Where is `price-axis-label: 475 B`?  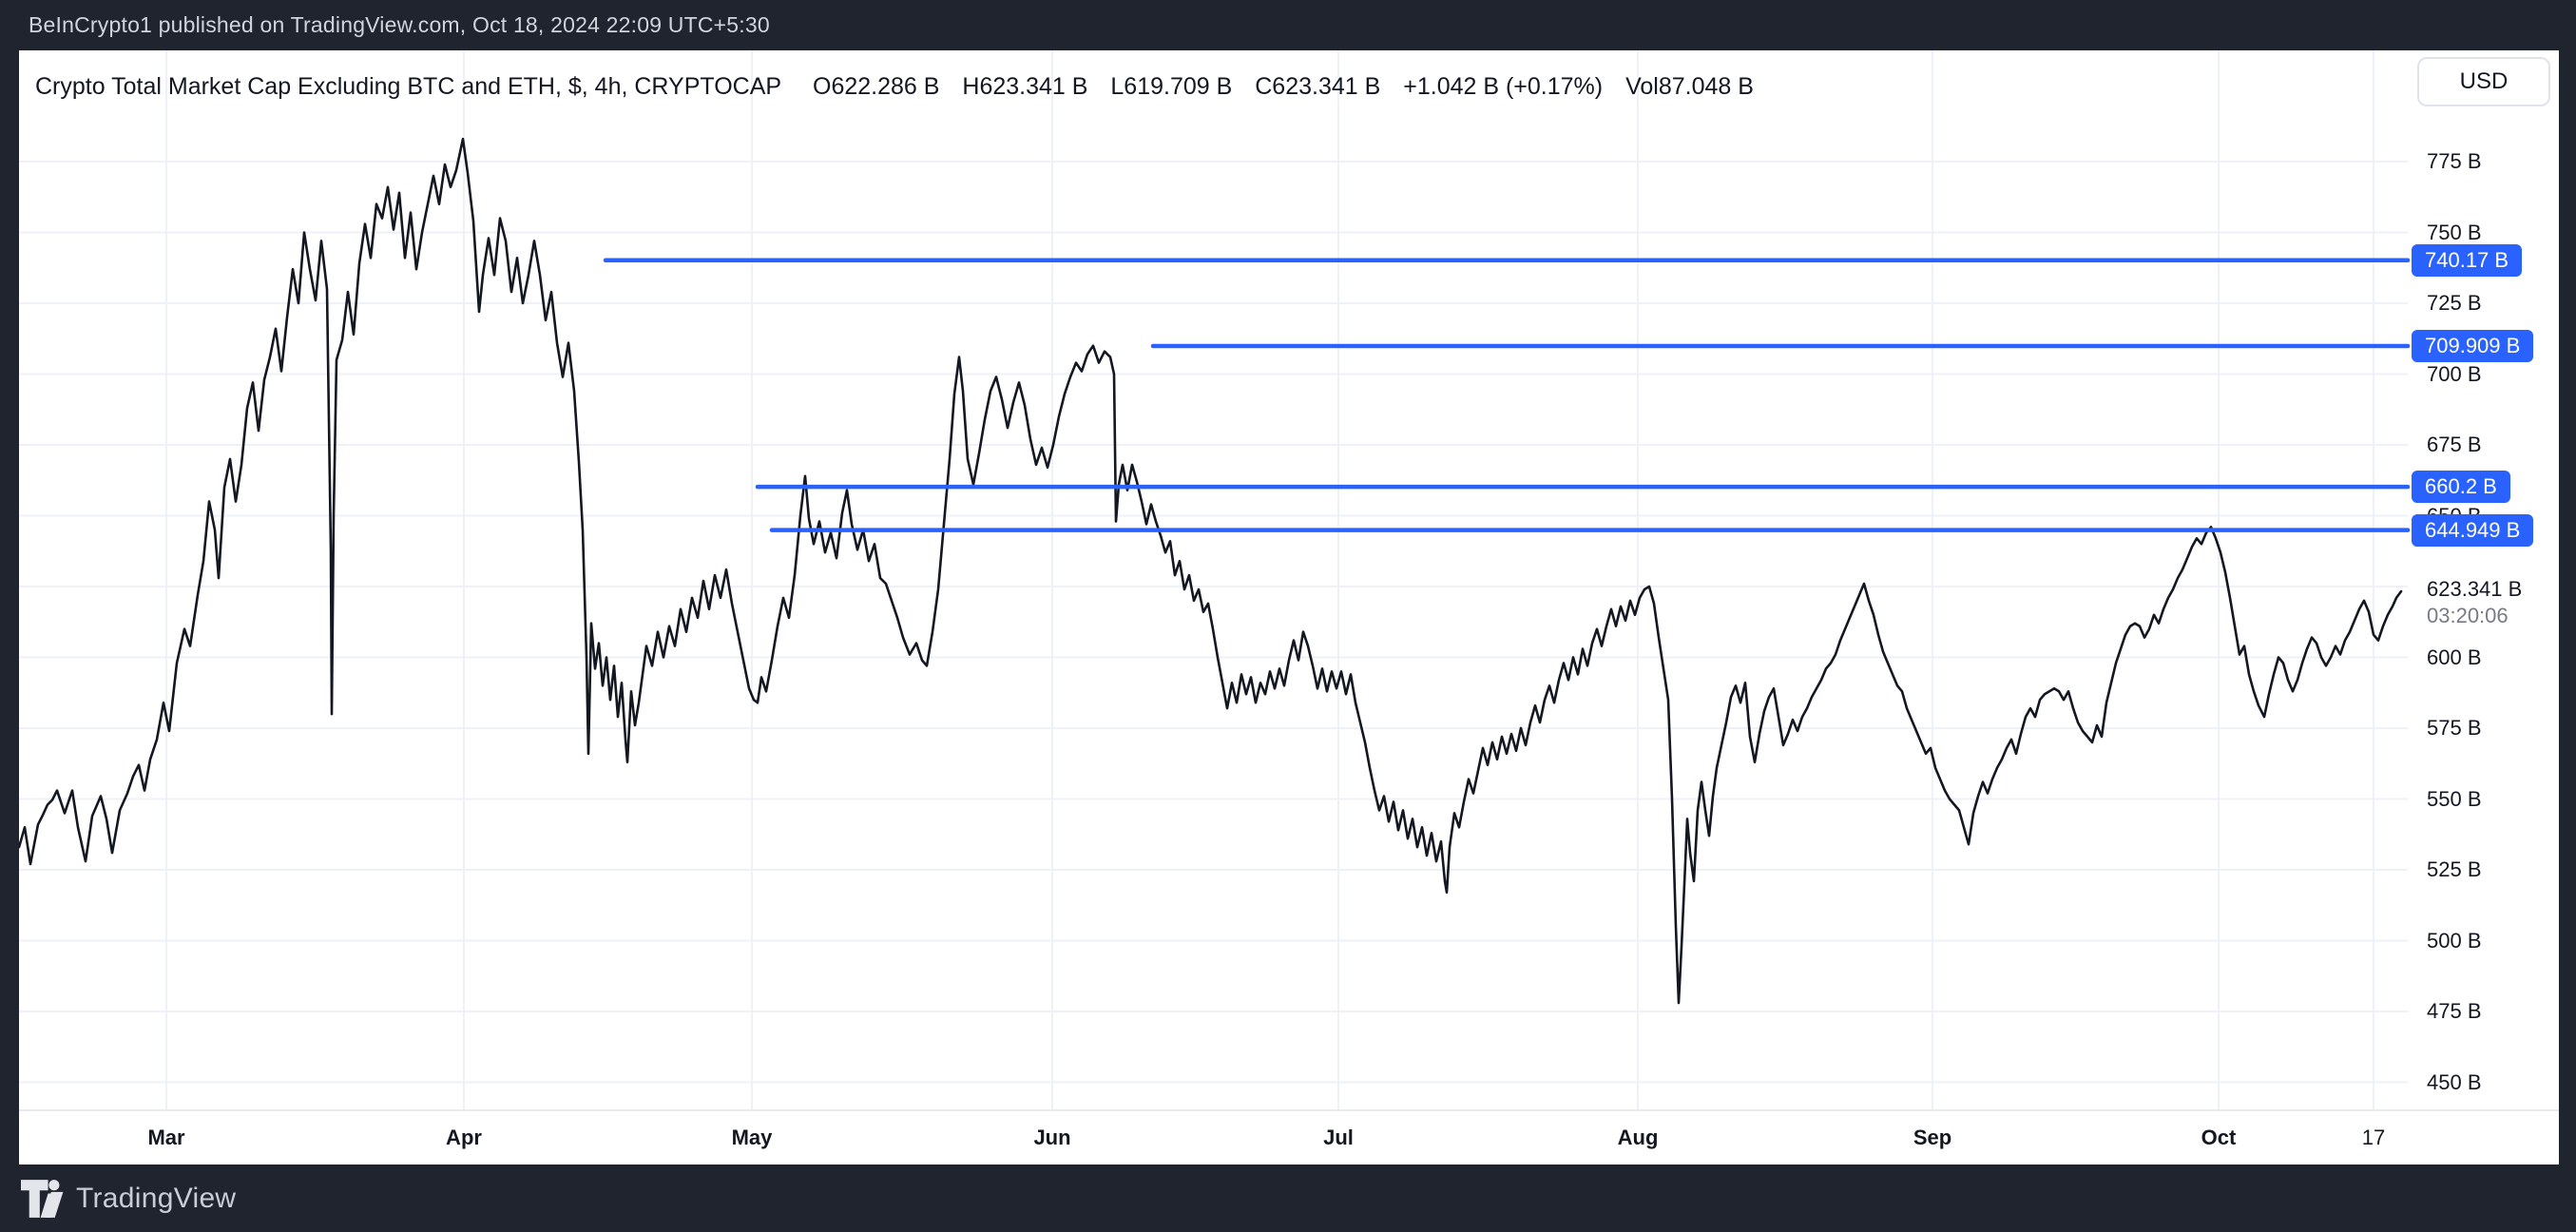
price-axis-label: 475 B is located at coordinates (2454, 1011).